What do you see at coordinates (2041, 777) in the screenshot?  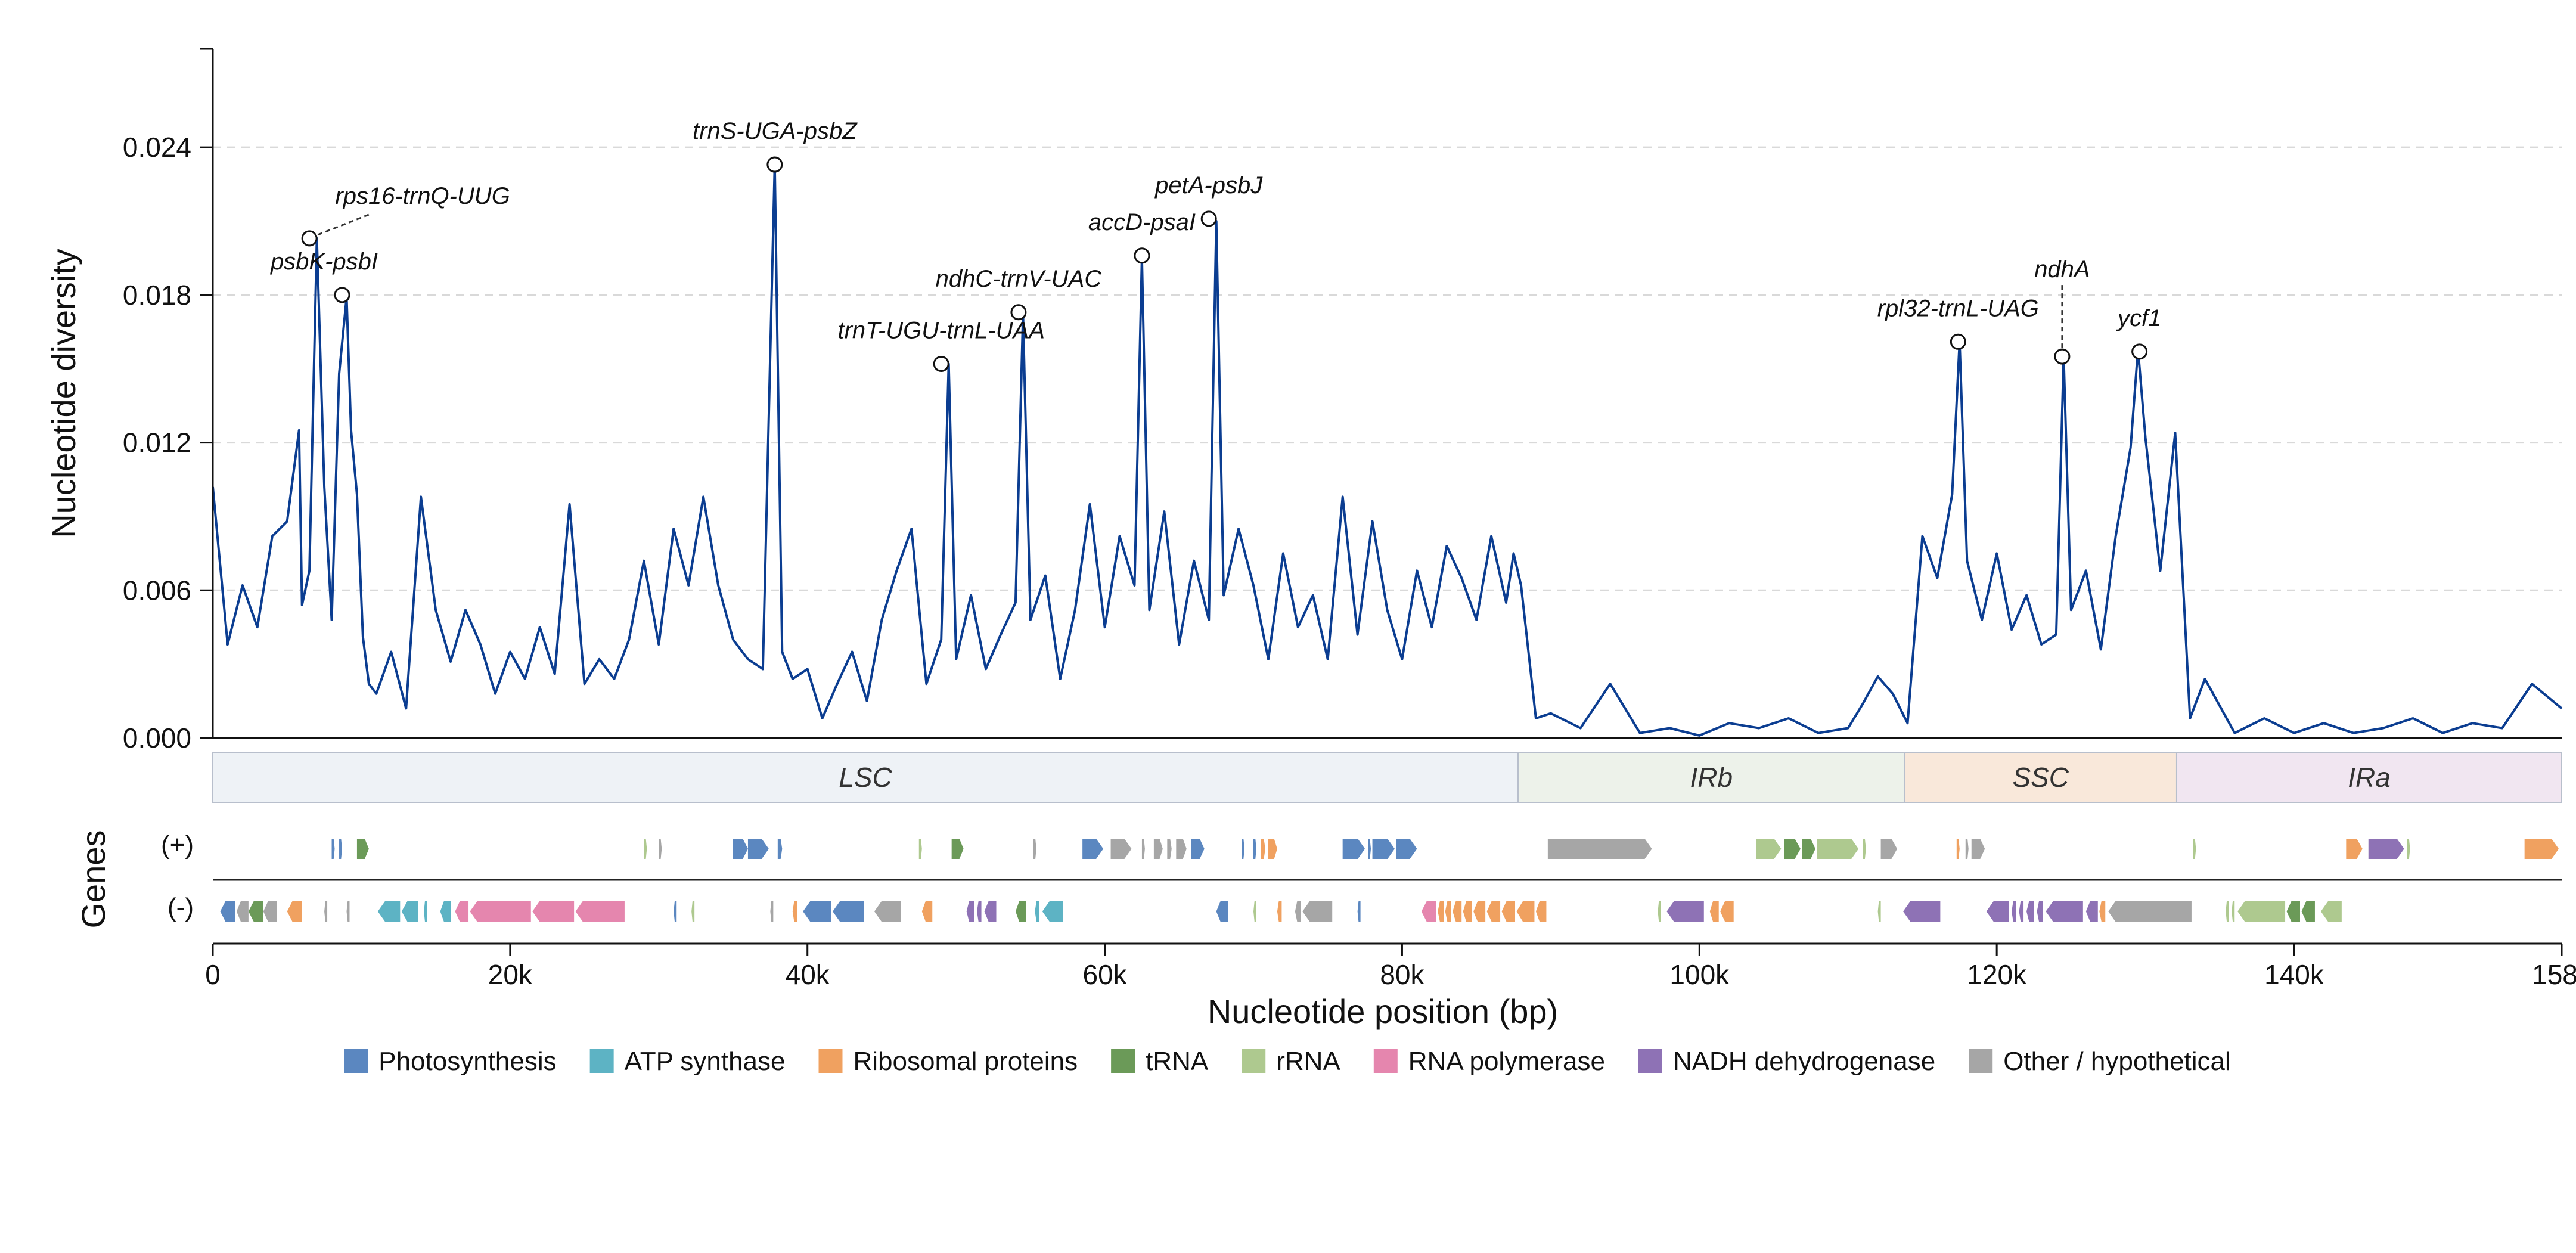 I see `region-label: SSC` at bounding box center [2041, 777].